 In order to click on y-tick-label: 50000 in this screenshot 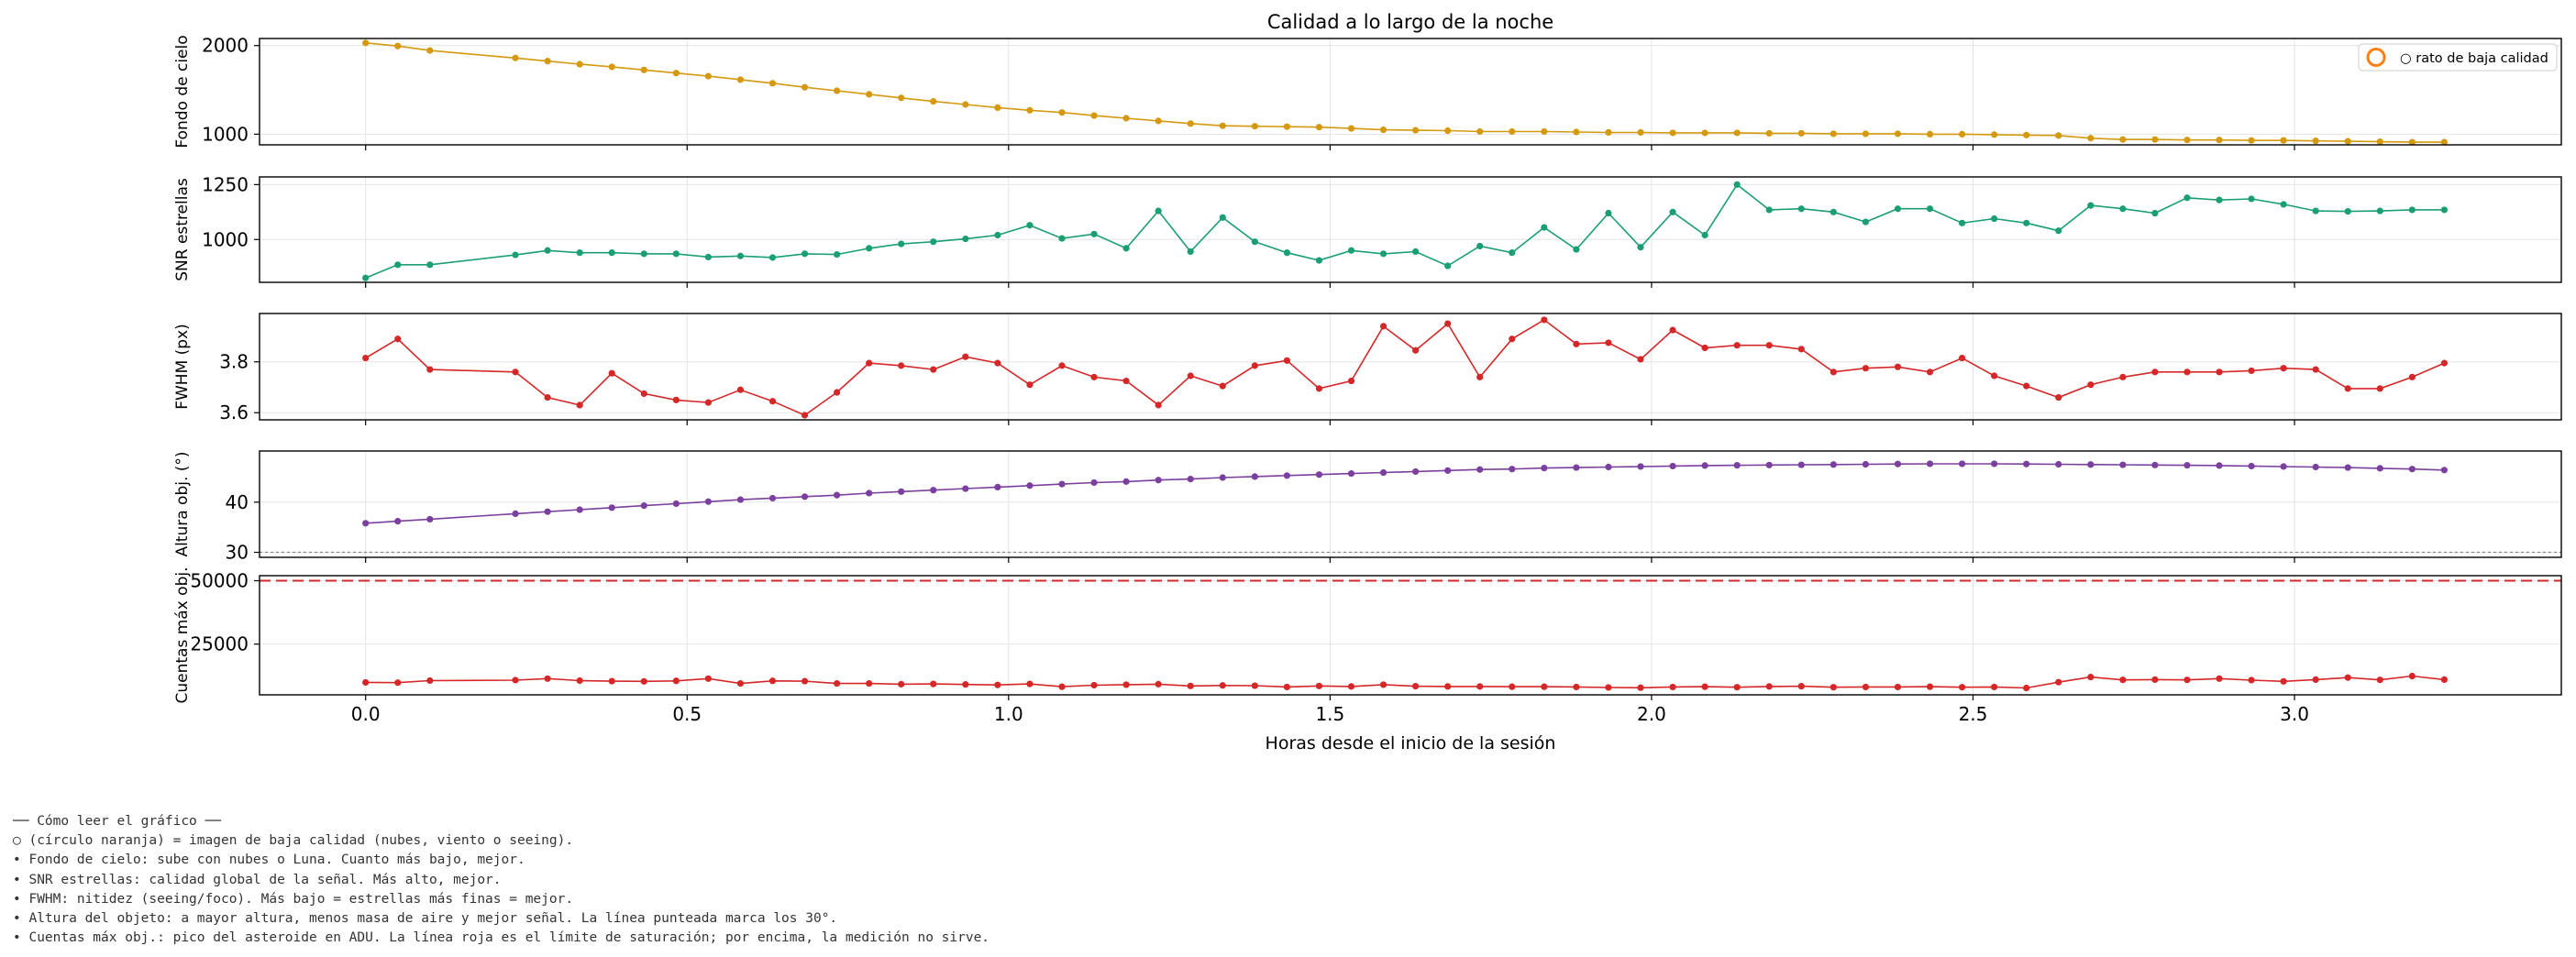, I will do `click(219, 581)`.